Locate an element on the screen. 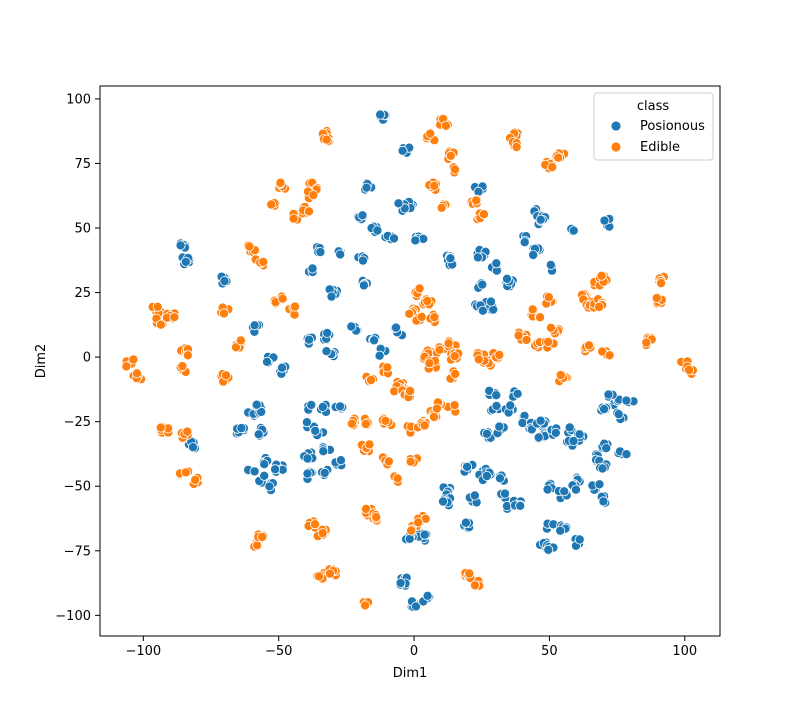 Image resolution: width=800 pixels, height=715 pixels. legend-marker-edible is located at coordinates (616, 147).